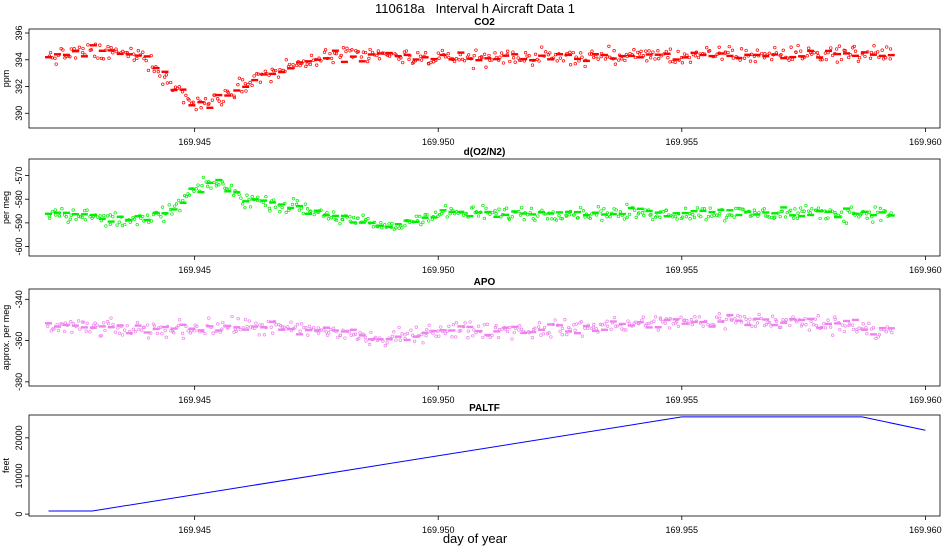 The image size is (950, 550). I want to click on y-tick-label: -570, so click(19, 176).